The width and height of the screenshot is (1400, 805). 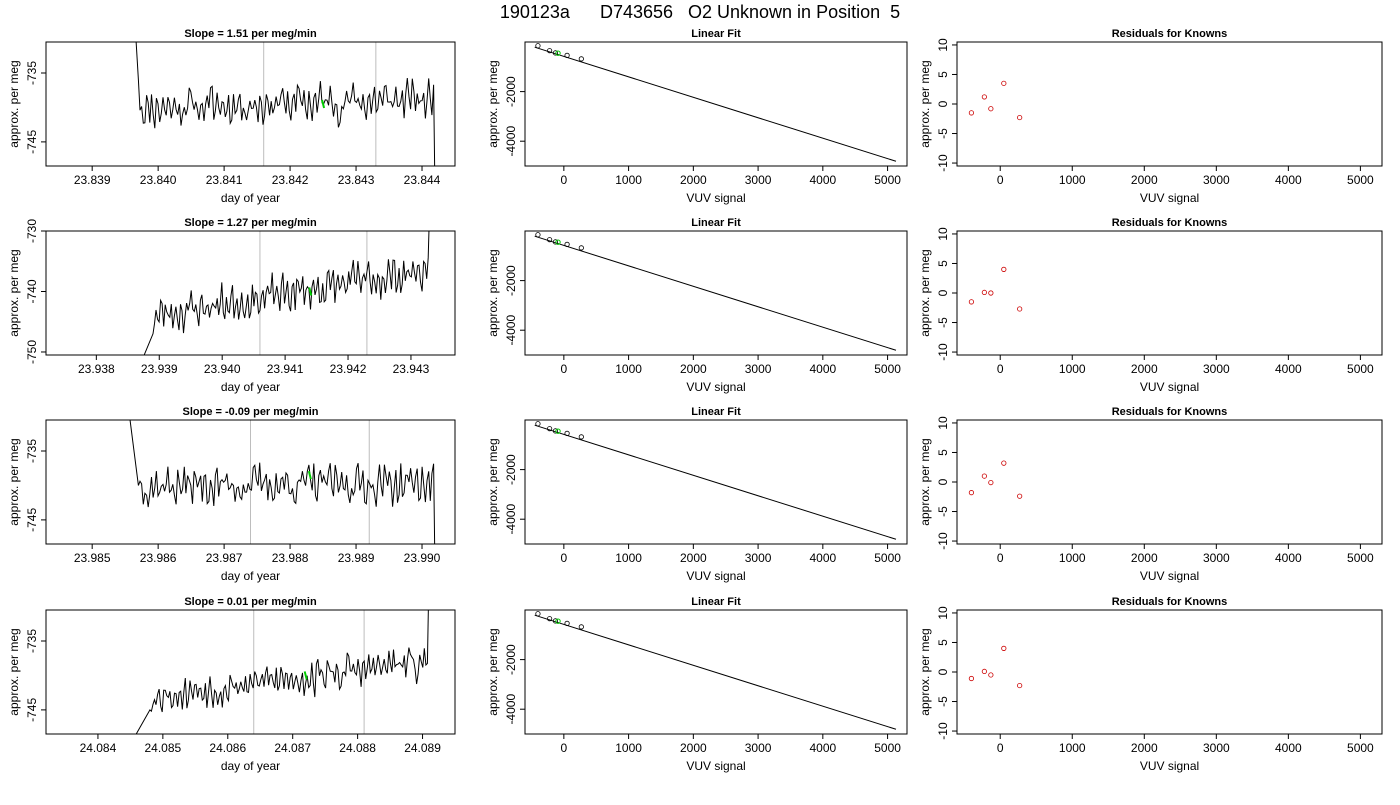 What do you see at coordinates (285, 369) in the screenshot?
I see `x-tick-label: 23.941` at bounding box center [285, 369].